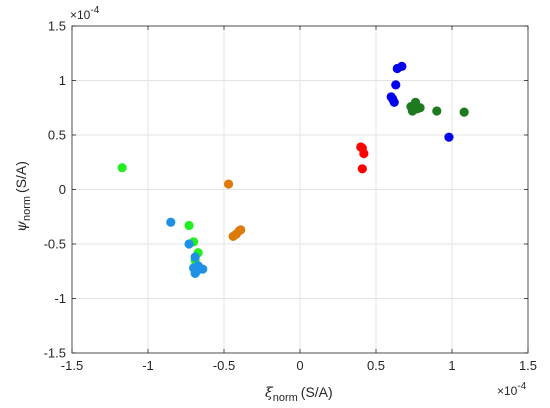 This screenshot has height=408, width=550. I want to click on y-tick-label: 1.5, so click(57, 26).